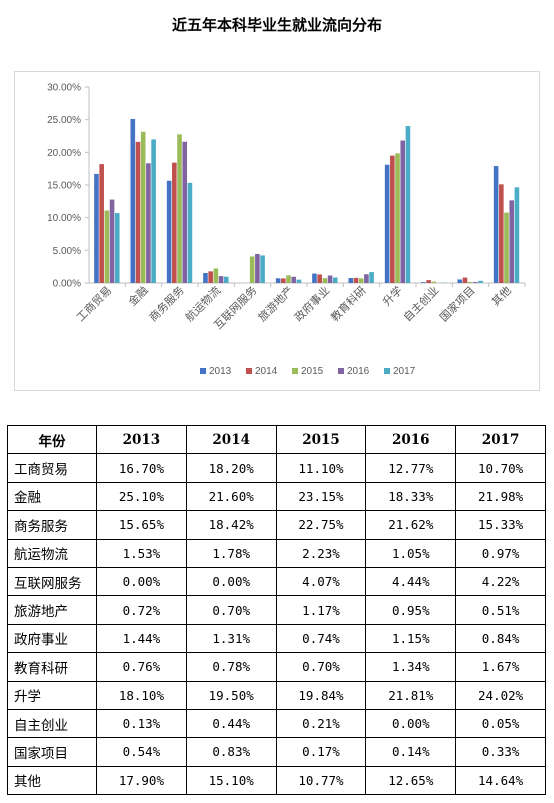 The image size is (554, 803). Describe the element at coordinates (500, 439) in the screenshot. I see `table-header-cell: 2017` at that location.